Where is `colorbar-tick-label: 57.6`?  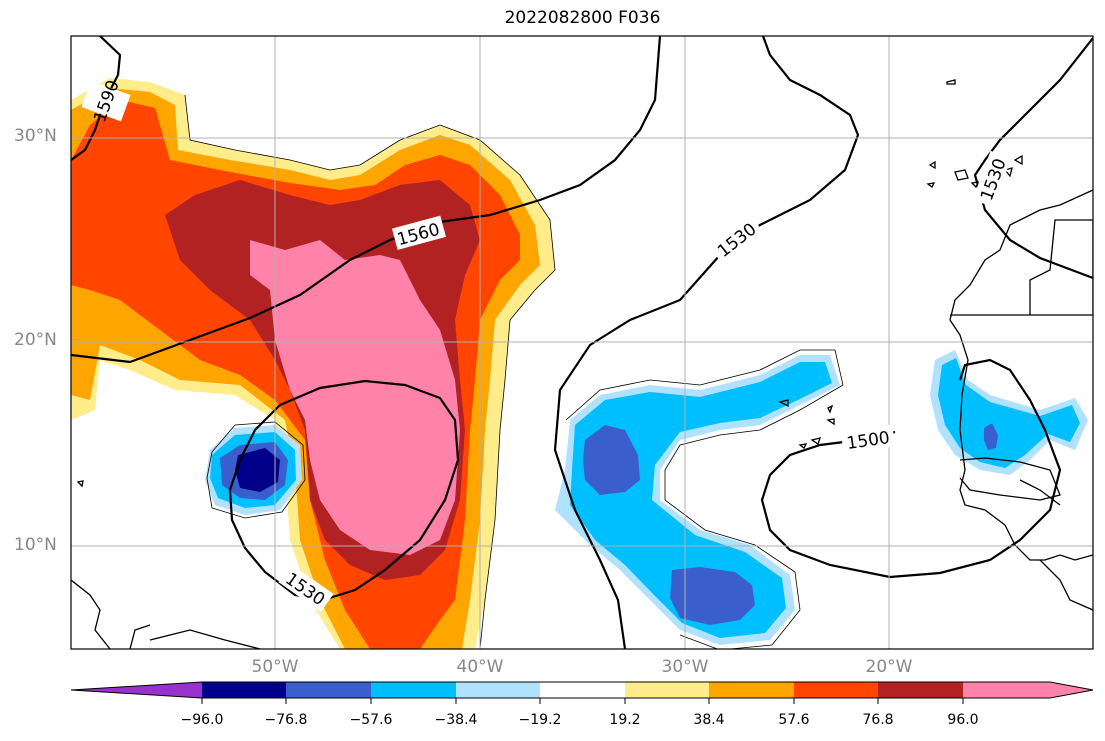
colorbar-tick-label: 57.6 is located at coordinates (794, 720).